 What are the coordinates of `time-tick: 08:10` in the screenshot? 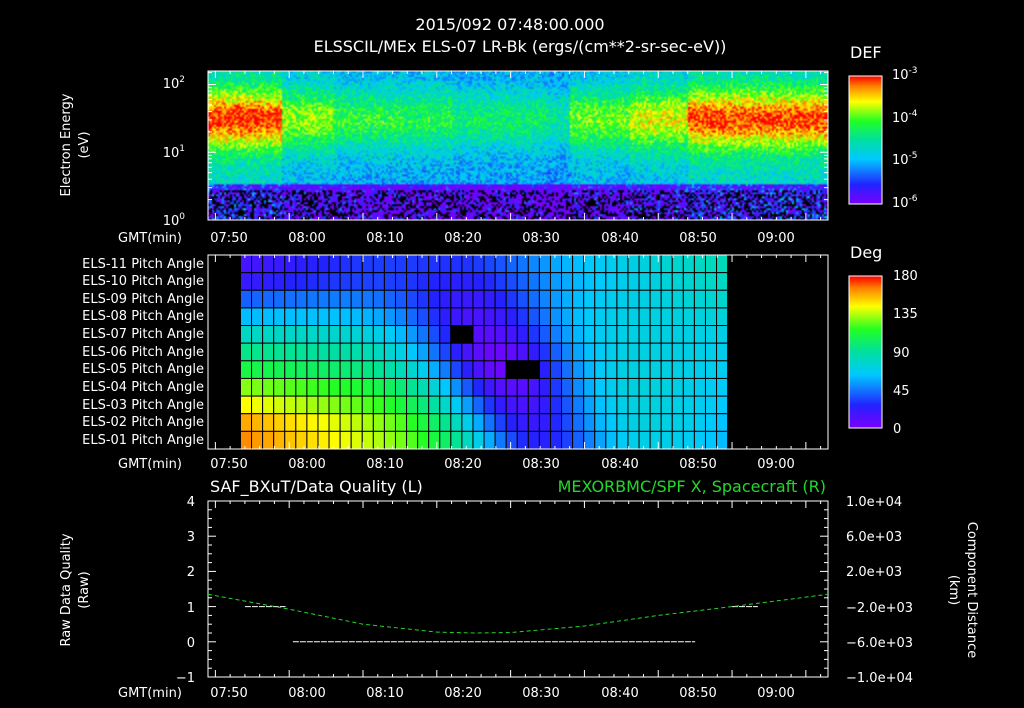 It's located at (384, 693).